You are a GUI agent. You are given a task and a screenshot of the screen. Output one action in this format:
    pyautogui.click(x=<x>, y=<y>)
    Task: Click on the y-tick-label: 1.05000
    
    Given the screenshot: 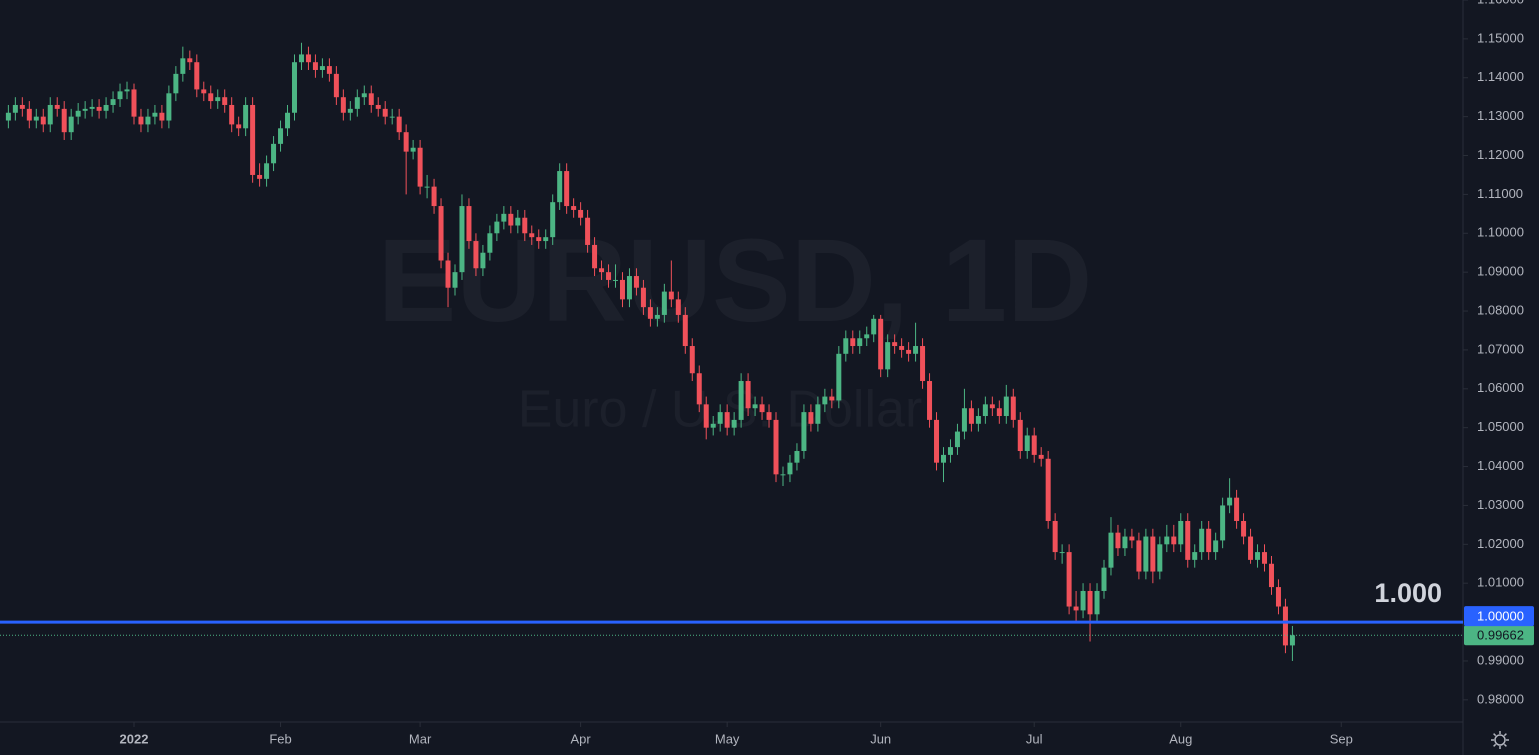 What is the action you would take?
    pyautogui.click(x=1500, y=426)
    